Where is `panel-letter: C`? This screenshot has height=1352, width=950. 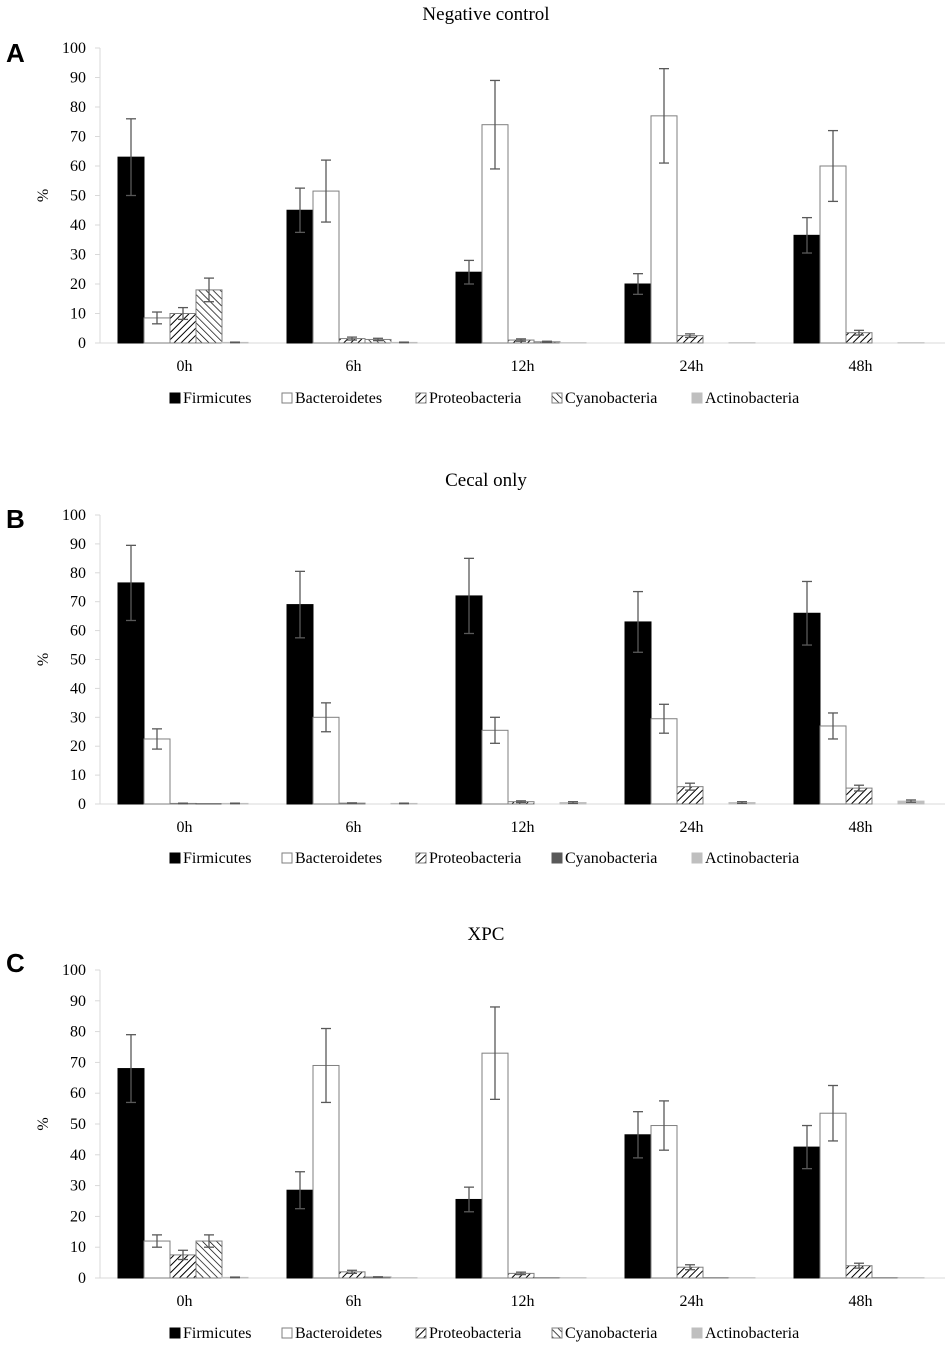 panel-letter: C is located at coordinates (15, 963).